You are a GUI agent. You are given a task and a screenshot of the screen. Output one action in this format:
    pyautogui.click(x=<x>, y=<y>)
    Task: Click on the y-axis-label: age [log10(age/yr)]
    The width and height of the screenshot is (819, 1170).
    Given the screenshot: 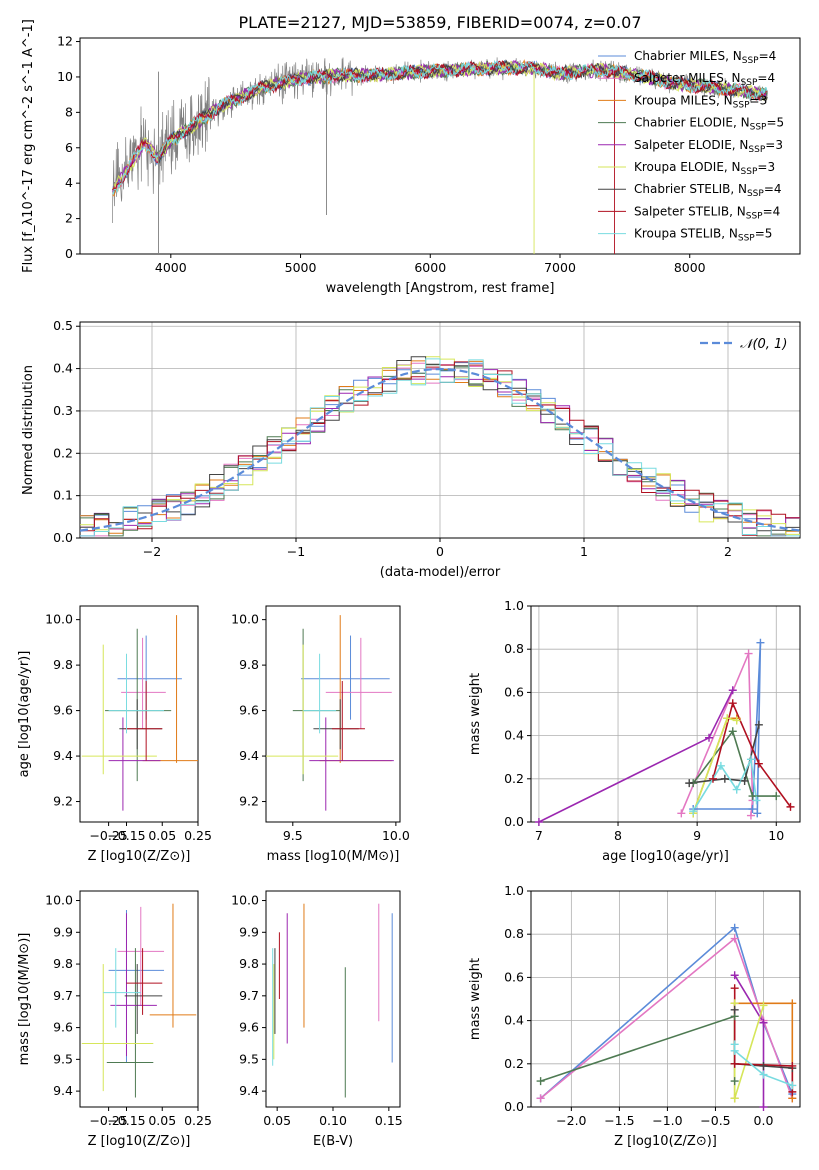 What is the action you would take?
    pyautogui.click(x=24, y=714)
    